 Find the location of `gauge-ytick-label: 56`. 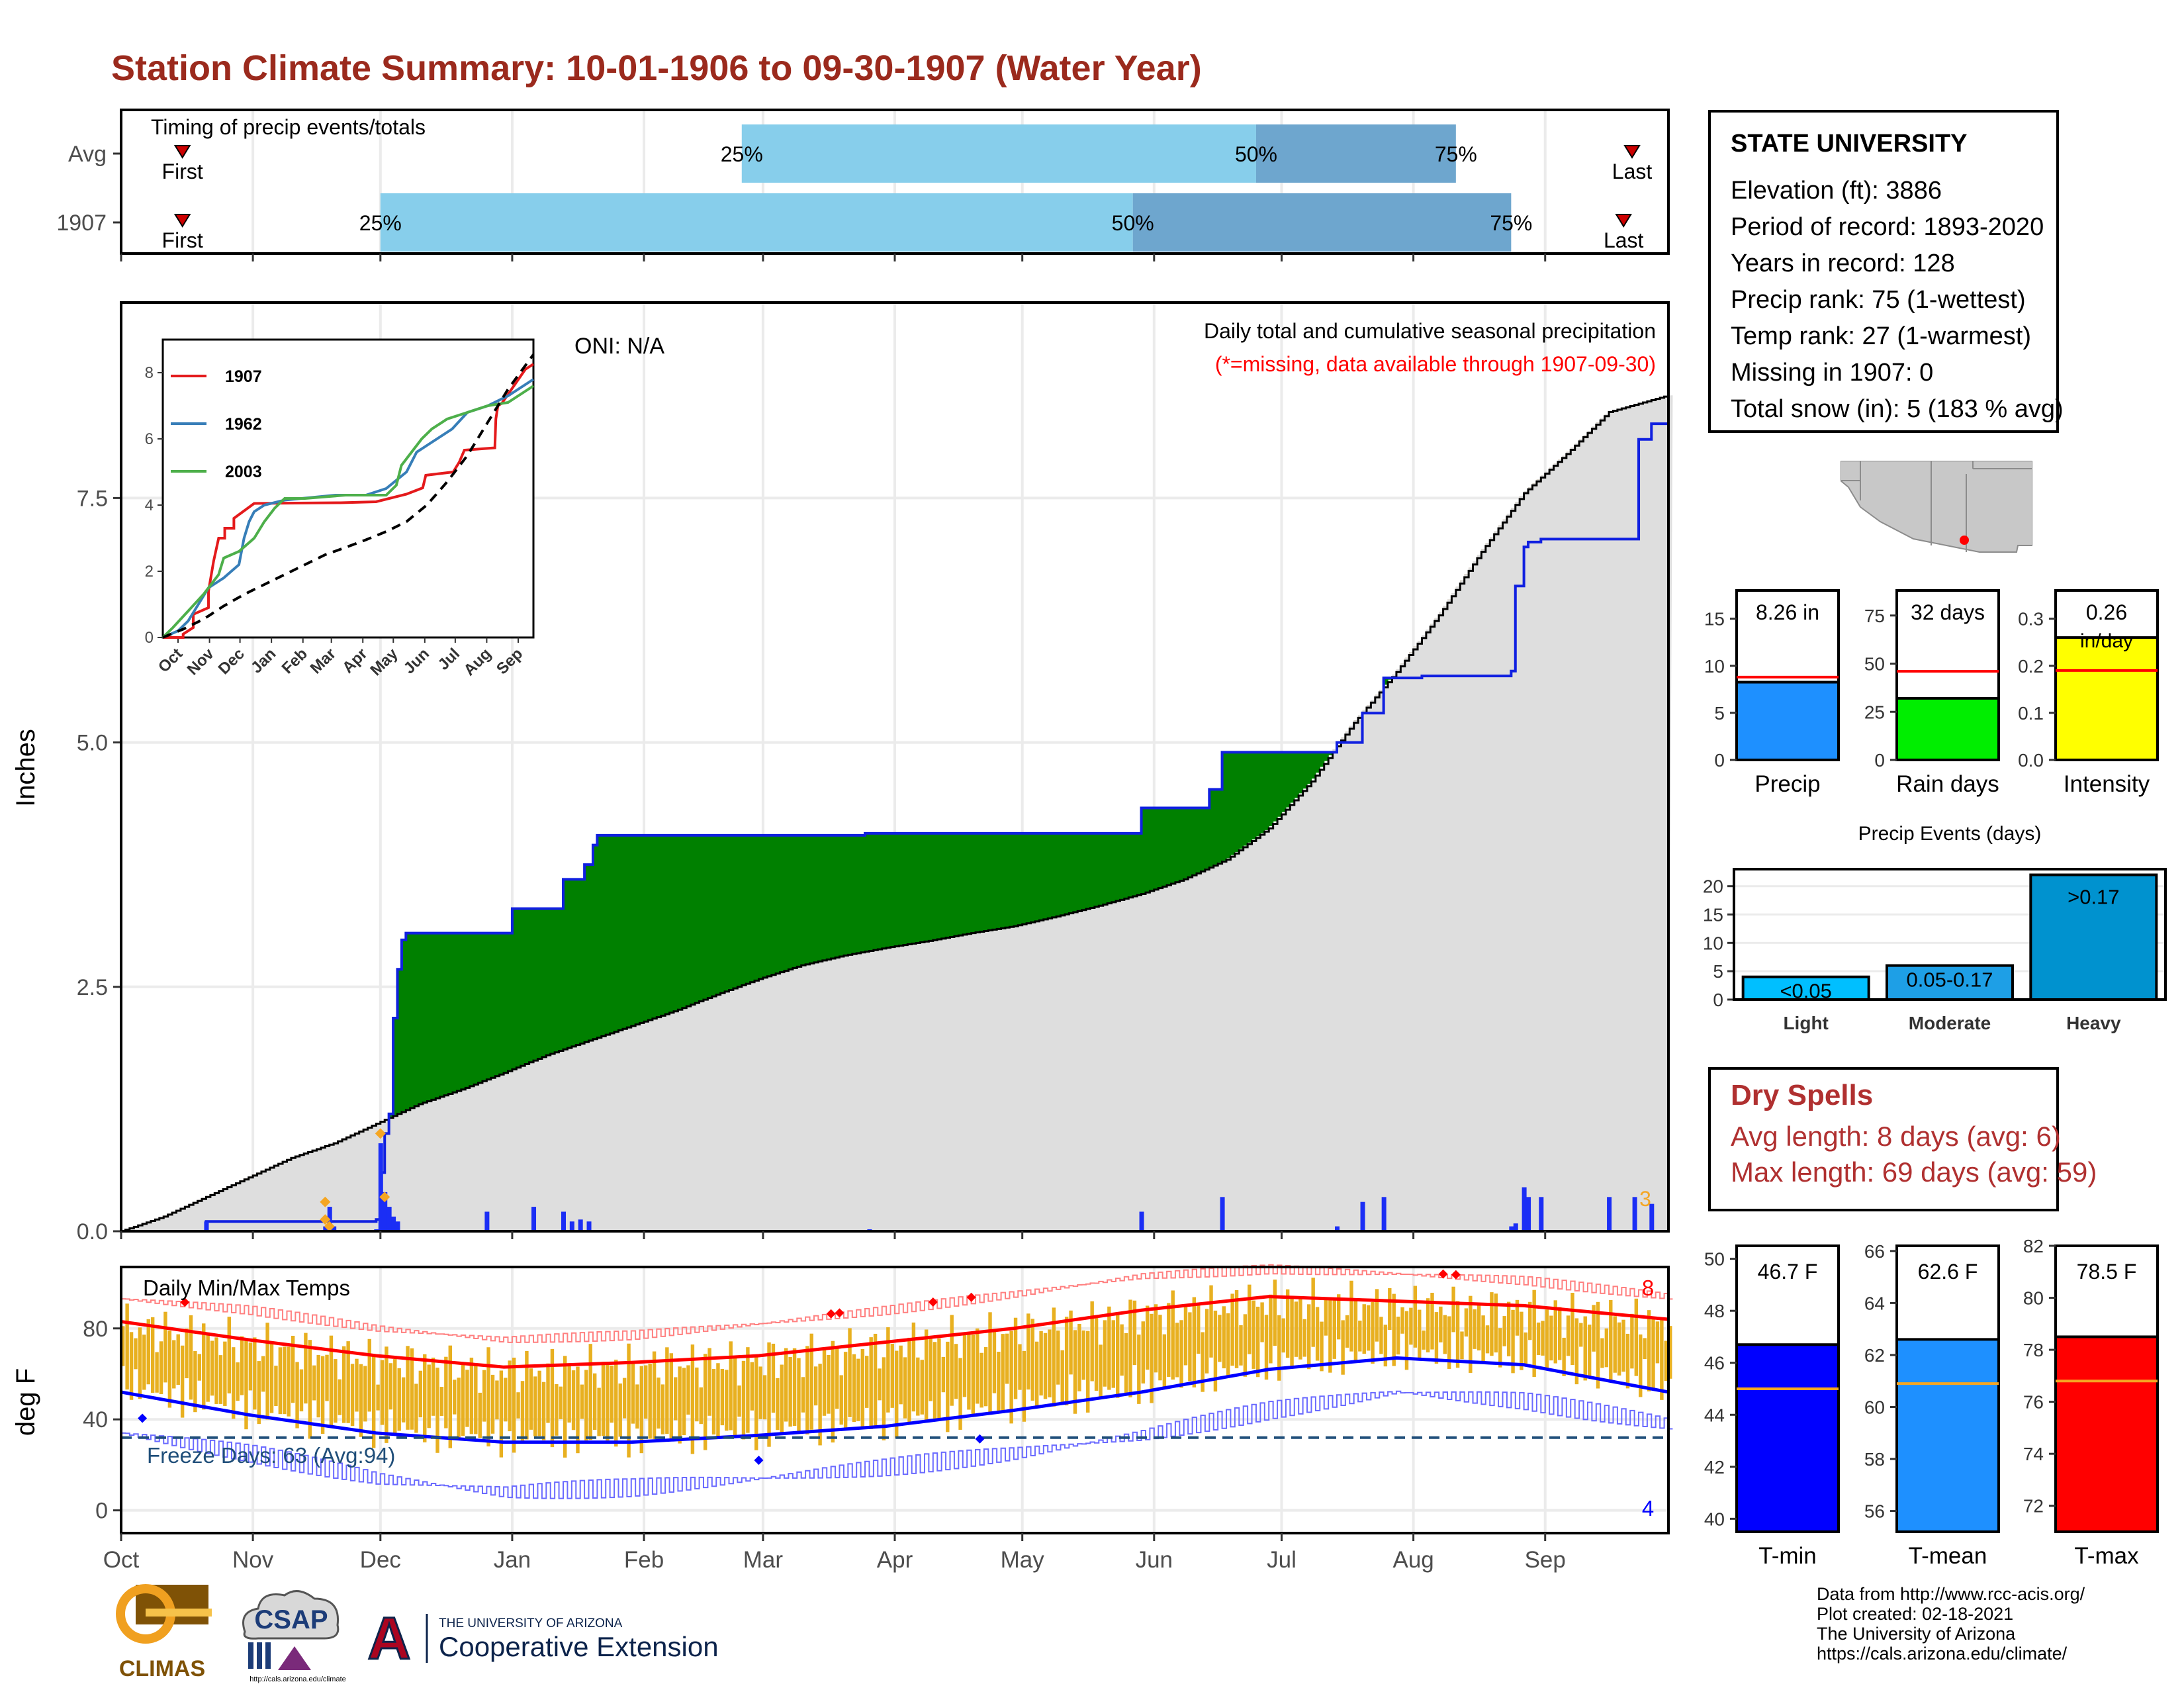

gauge-ytick-label: 56 is located at coordinates (1874, 1511).